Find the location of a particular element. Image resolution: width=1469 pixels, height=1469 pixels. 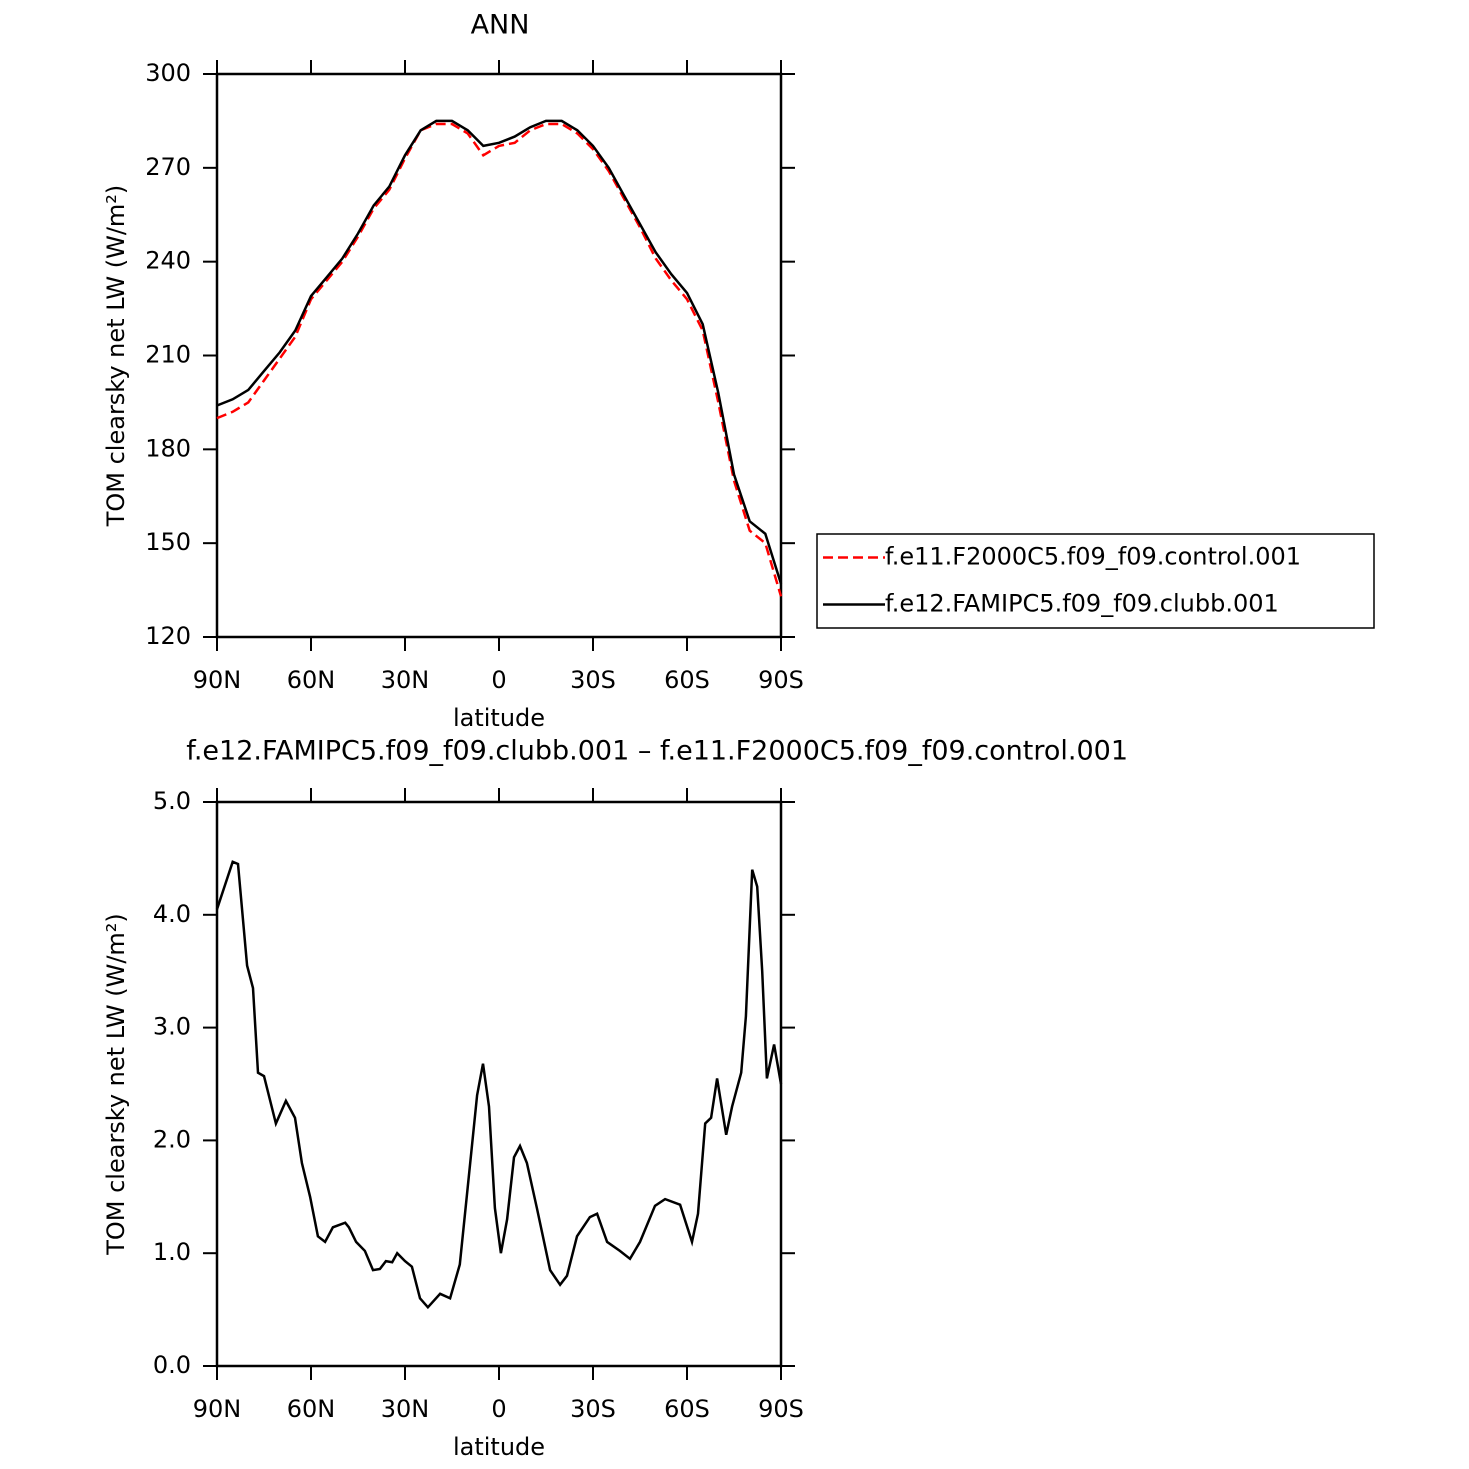

y-tick-label: 2.0 is located at coordinates (172, 1139).